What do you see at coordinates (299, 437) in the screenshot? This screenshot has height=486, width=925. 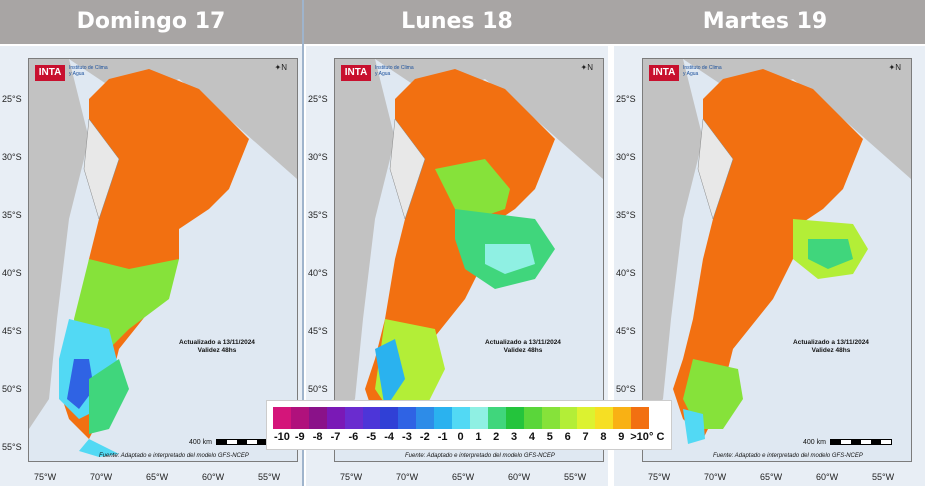 I see `legend-label: -9` at bounding box center [299, 437].